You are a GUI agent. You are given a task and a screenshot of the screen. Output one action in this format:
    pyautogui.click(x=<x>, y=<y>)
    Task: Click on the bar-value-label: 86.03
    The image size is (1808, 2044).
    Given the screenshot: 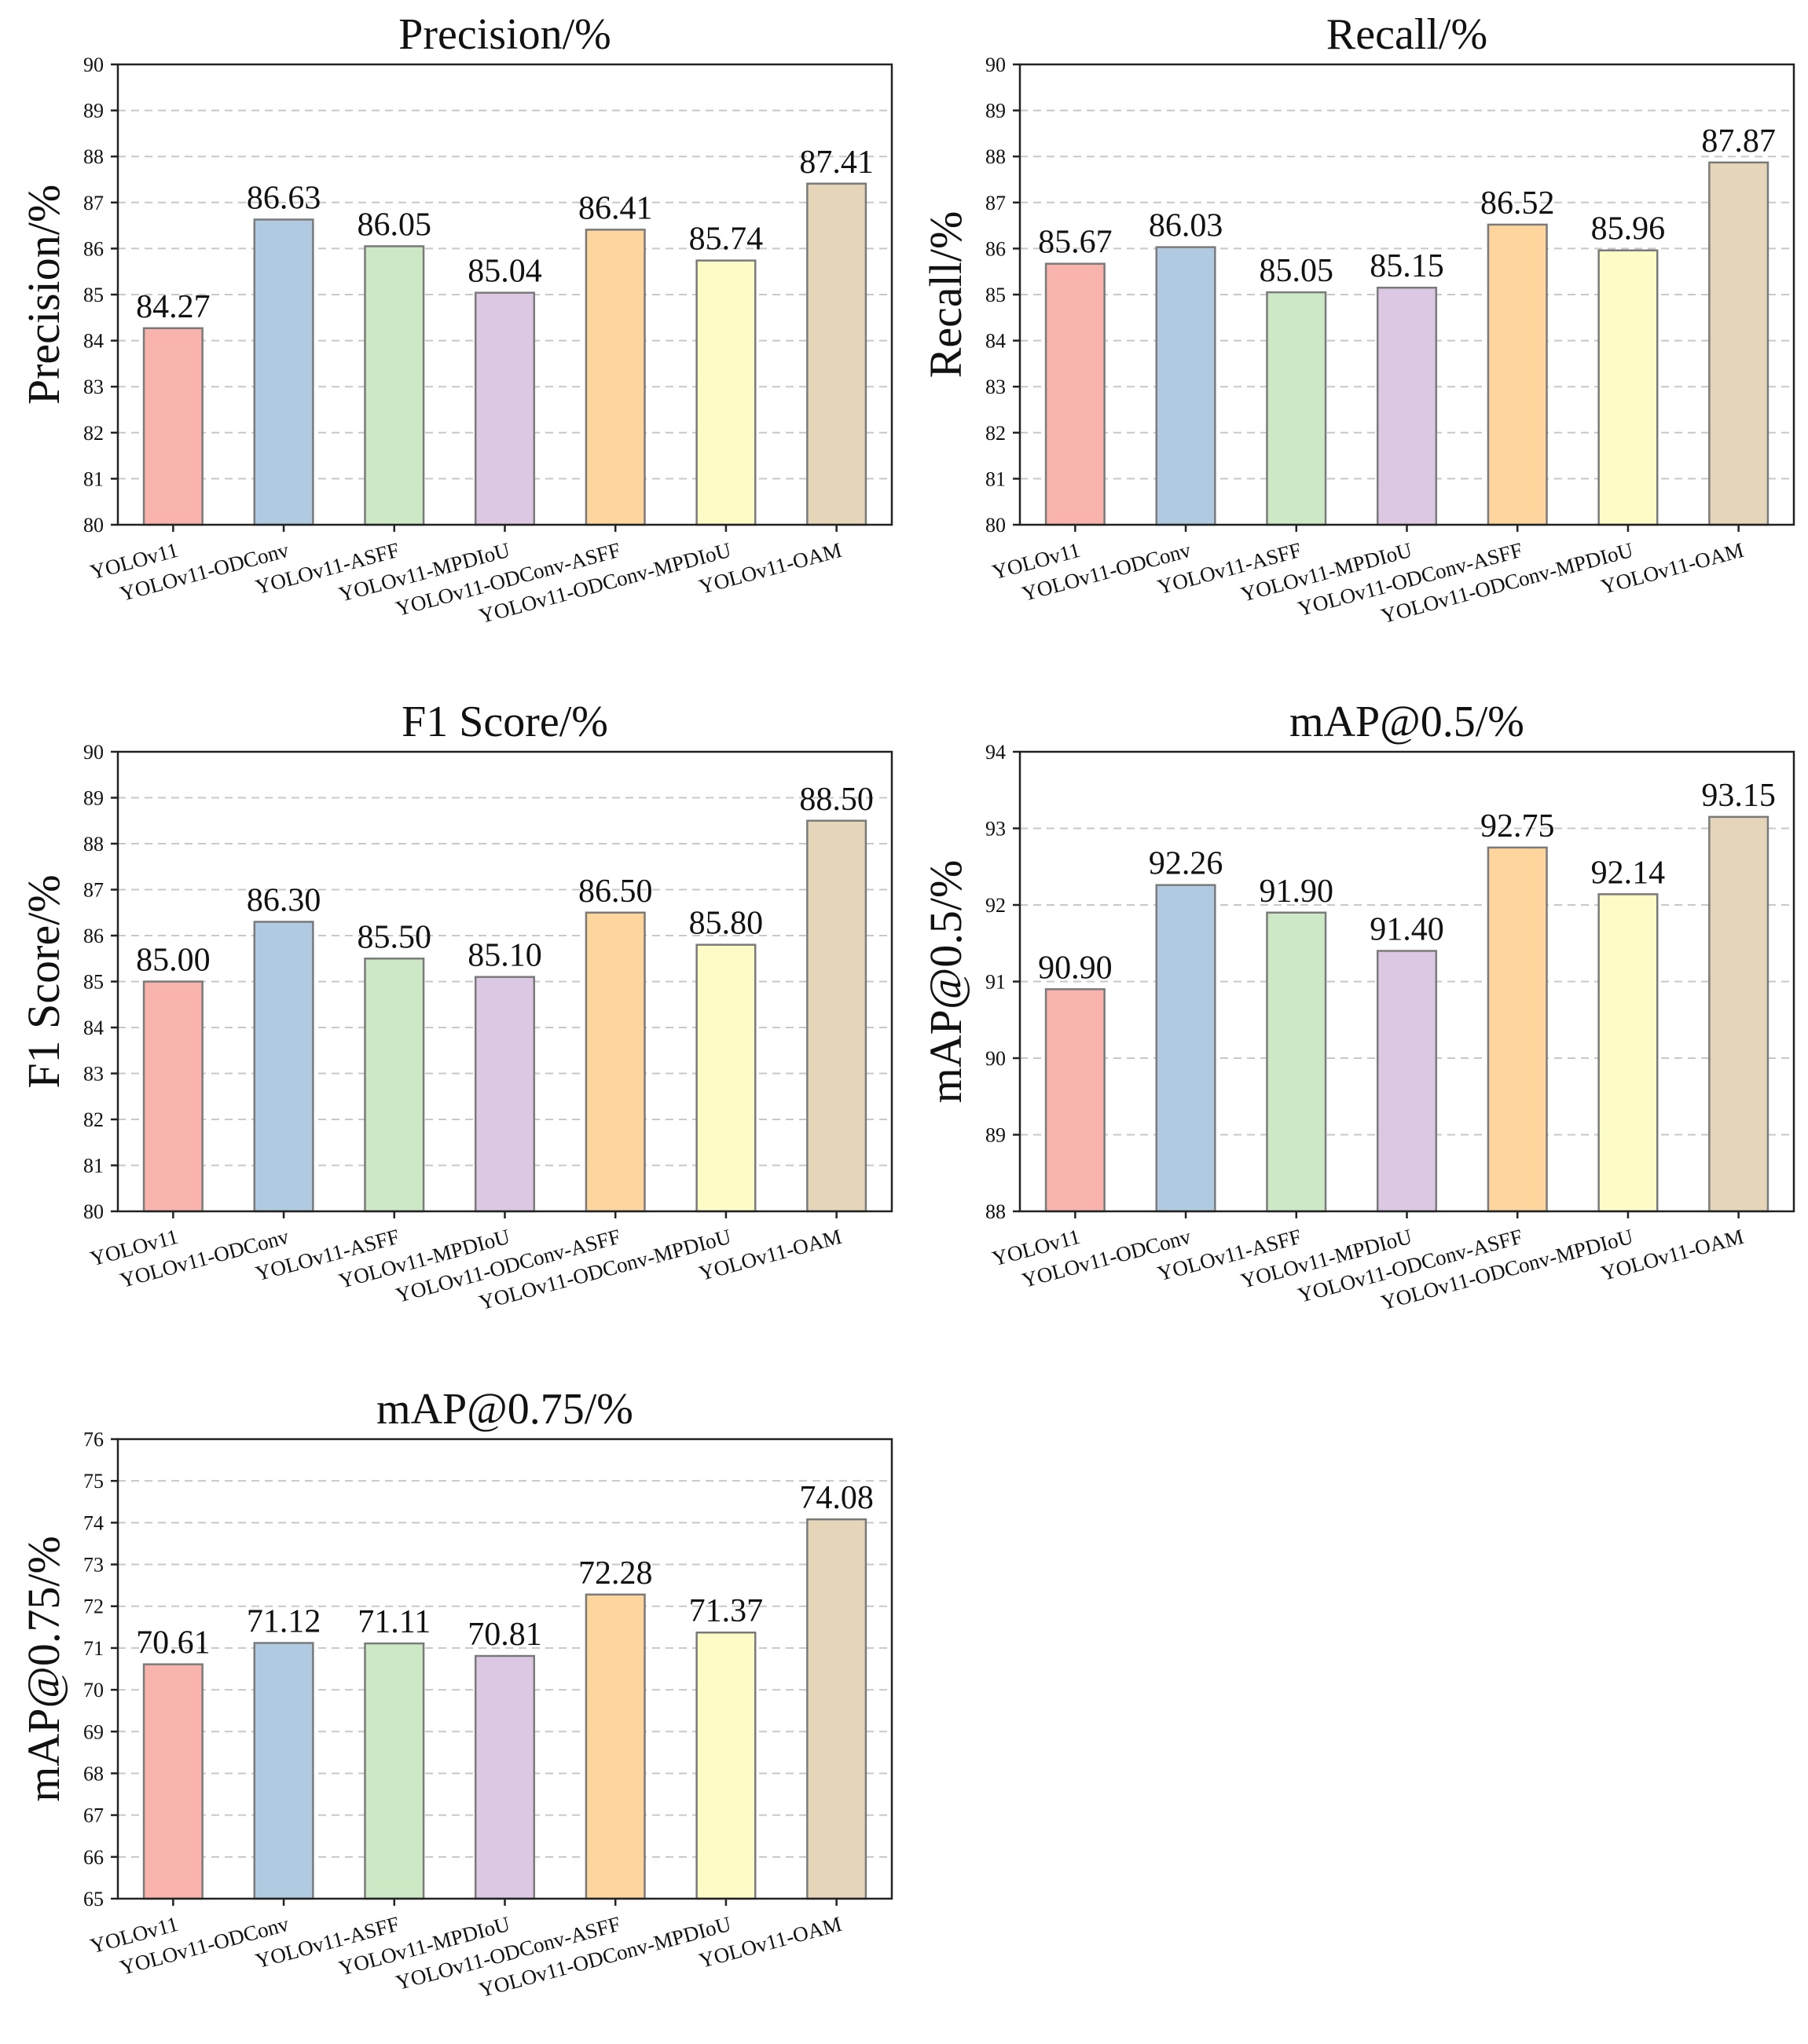 What is the action you would take?
    pyautogui.click(x=1186, y=226)
    